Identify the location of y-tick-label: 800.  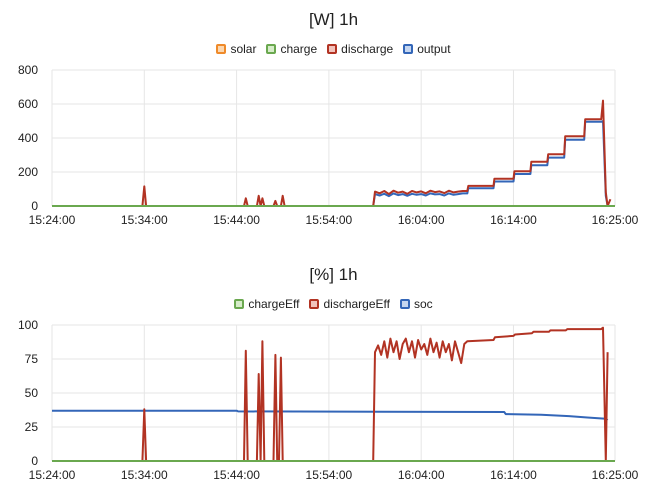
(28, 70).